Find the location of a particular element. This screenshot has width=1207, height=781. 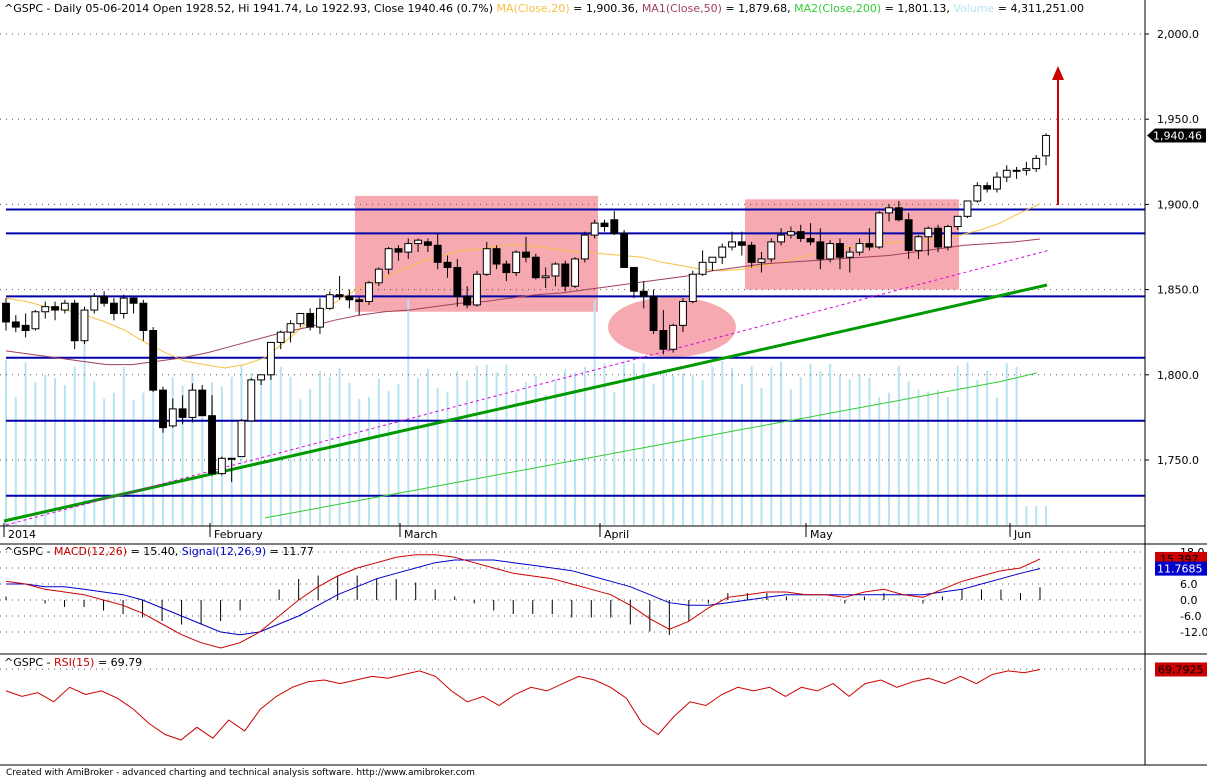

rsi-last-tag is located at coordinates (1181, 669).